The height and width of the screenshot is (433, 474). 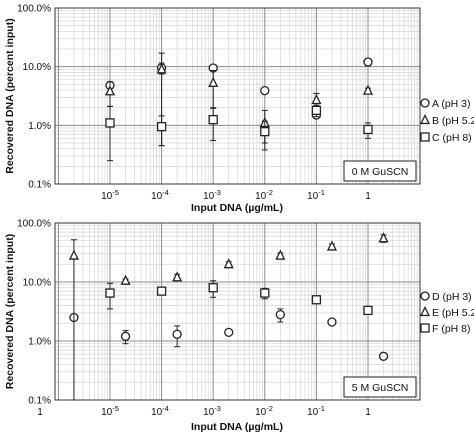 What do you see at coordinates (453, 313) in the screenshot?
I see `legend-label: E (pH 5.2)` at bounding box center [453, 313].